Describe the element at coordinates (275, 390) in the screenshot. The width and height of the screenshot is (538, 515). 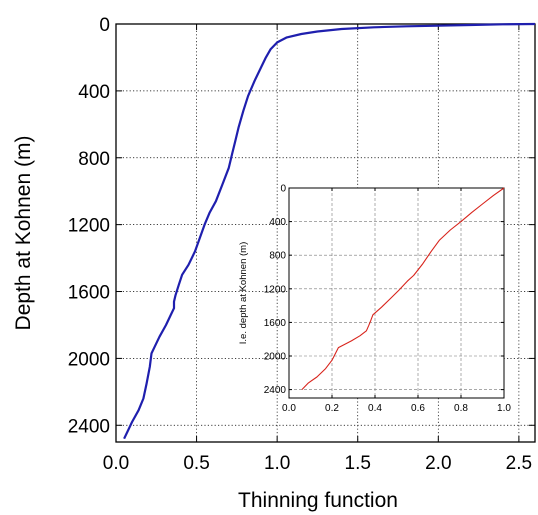
I see `i-y-tick-label: 2400` at that location.